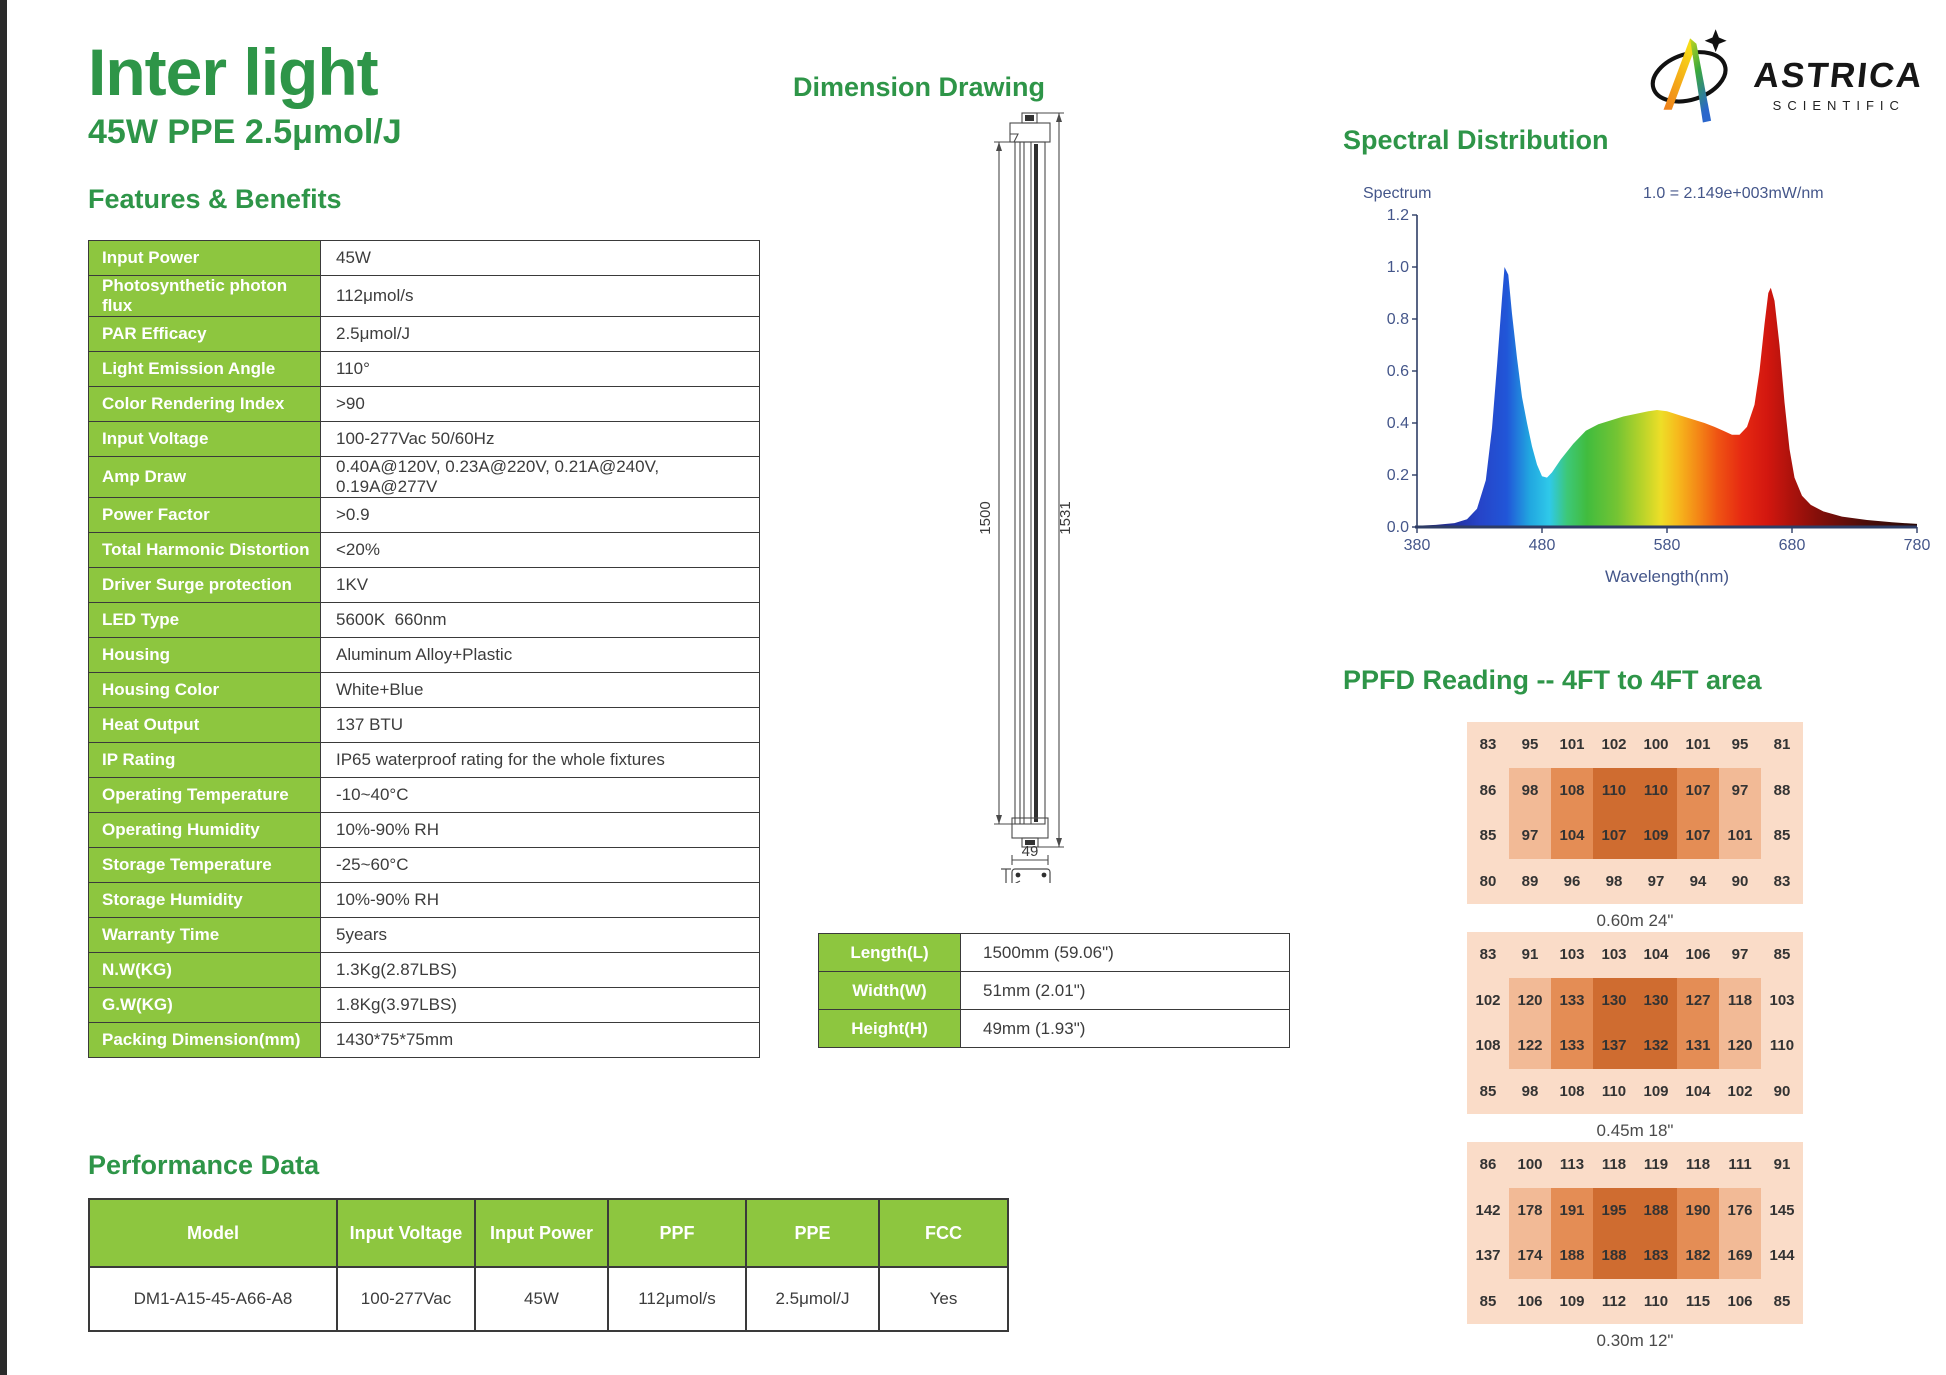 The width and height of the screenshot is (1946, 1375). I want to click on feature-row: Input Power 45W, so click(424, 258).